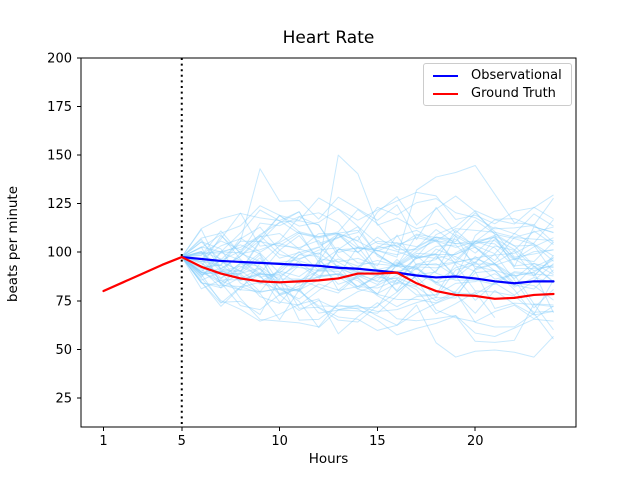 The height and width of the screenshot is (480, 640). What do you see at coordinates (59, 59) in the screenshot?
I see `y-tick-label: 200` at bounding box center [59, 59].